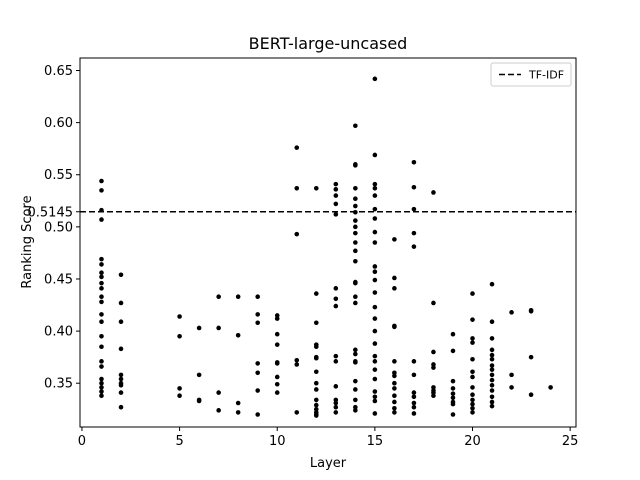  I want to click on x-axis-label: Layer, so click(328, 463).